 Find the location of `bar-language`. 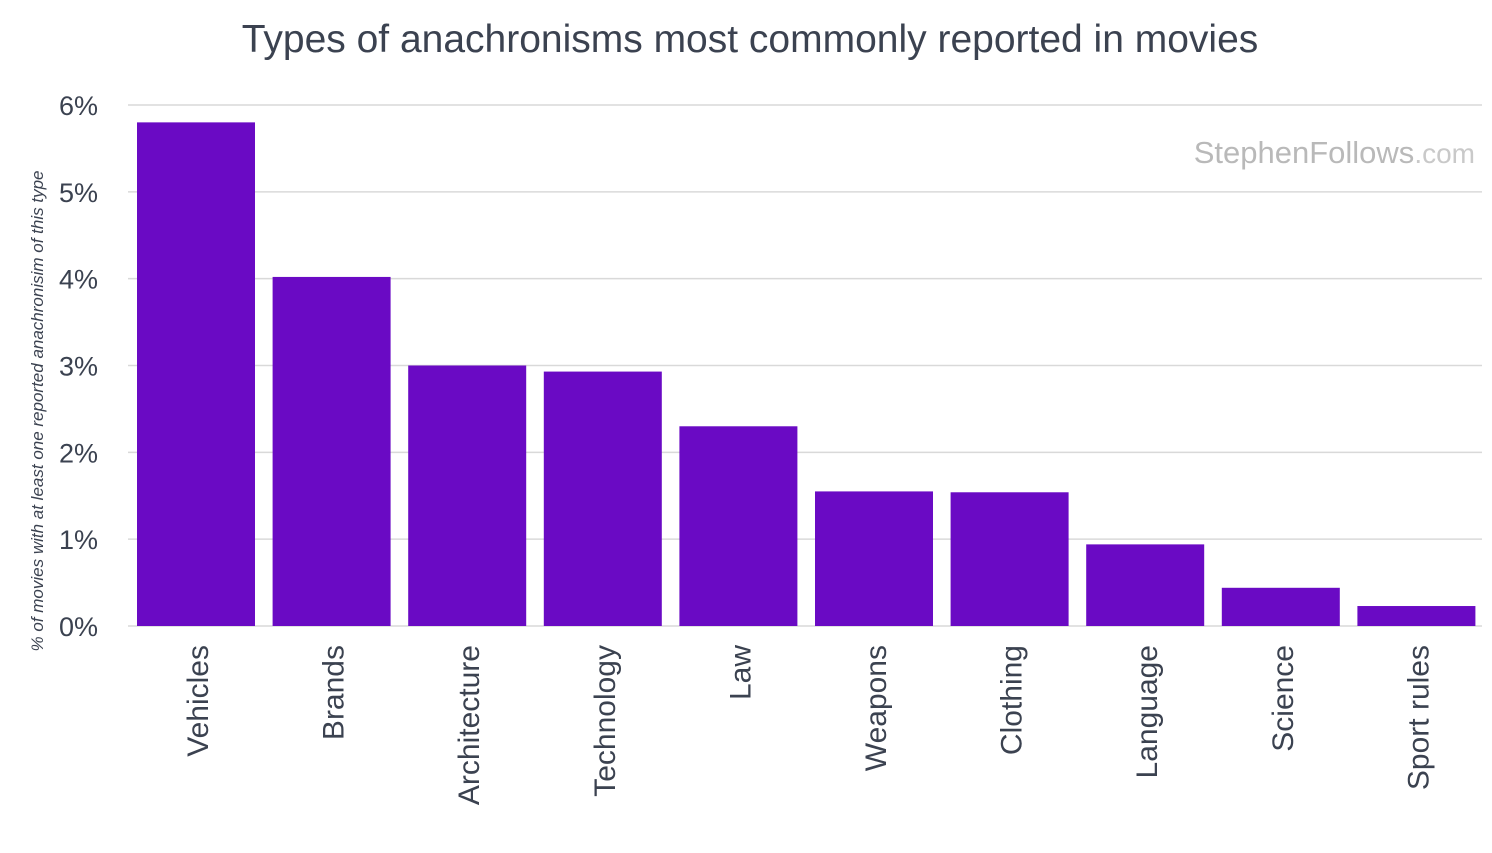

bar-language is located at coordinates (1145, 585).